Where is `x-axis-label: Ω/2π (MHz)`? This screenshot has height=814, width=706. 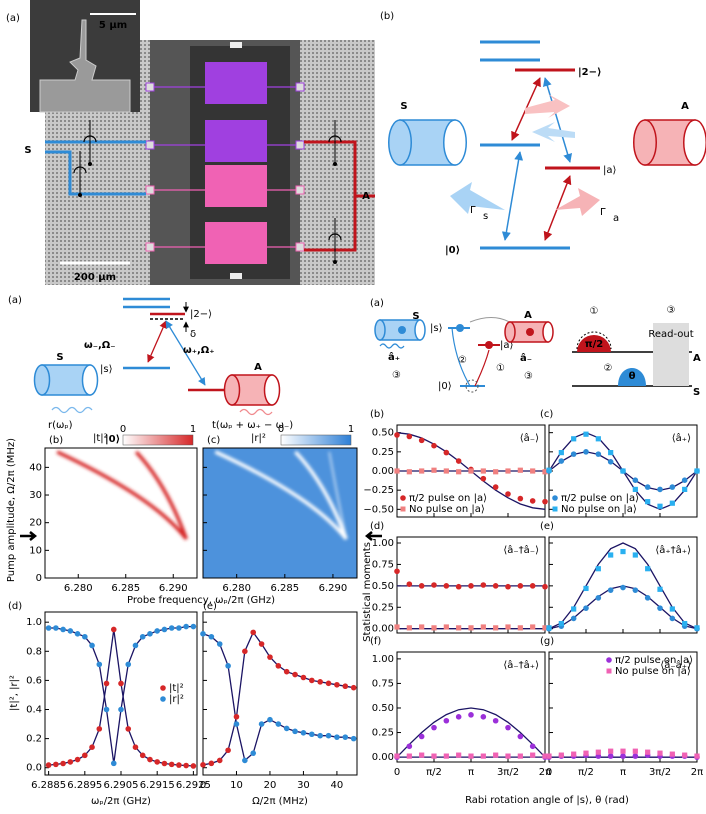
x-axis-label: Ω/2π (MHz) is located at coordinates (280, 801).